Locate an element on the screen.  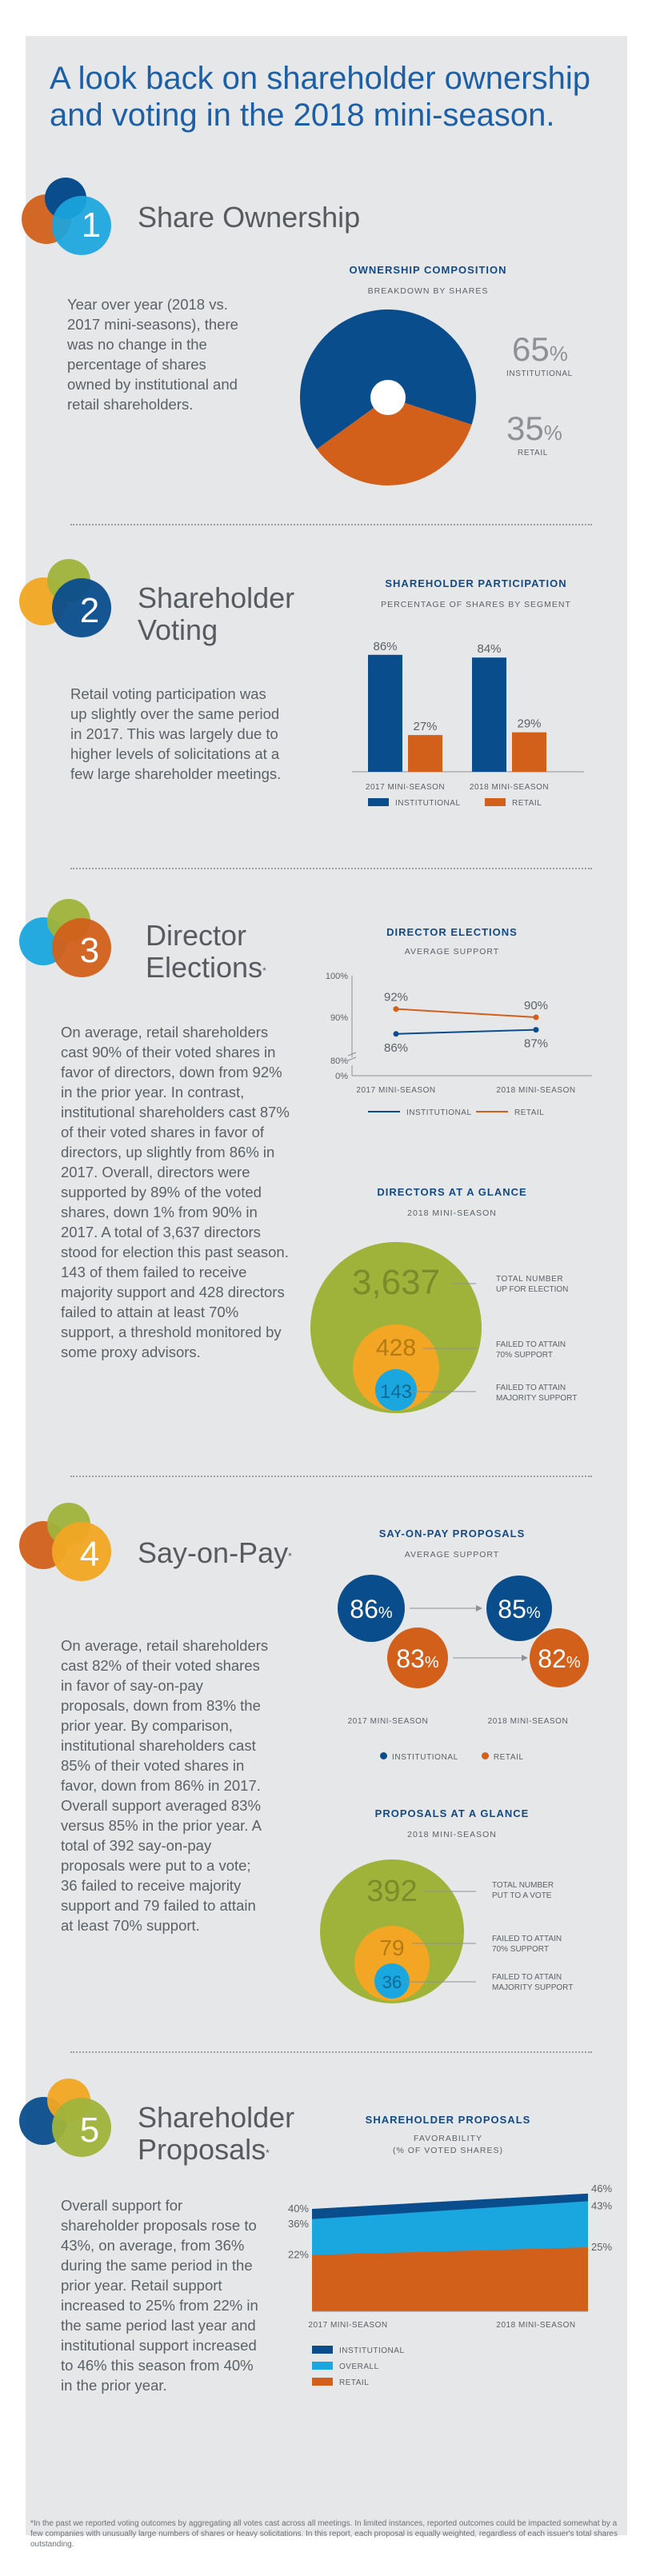
line-category-label: 2017 MINI-SEASON is located at coordinates (395, 1090).